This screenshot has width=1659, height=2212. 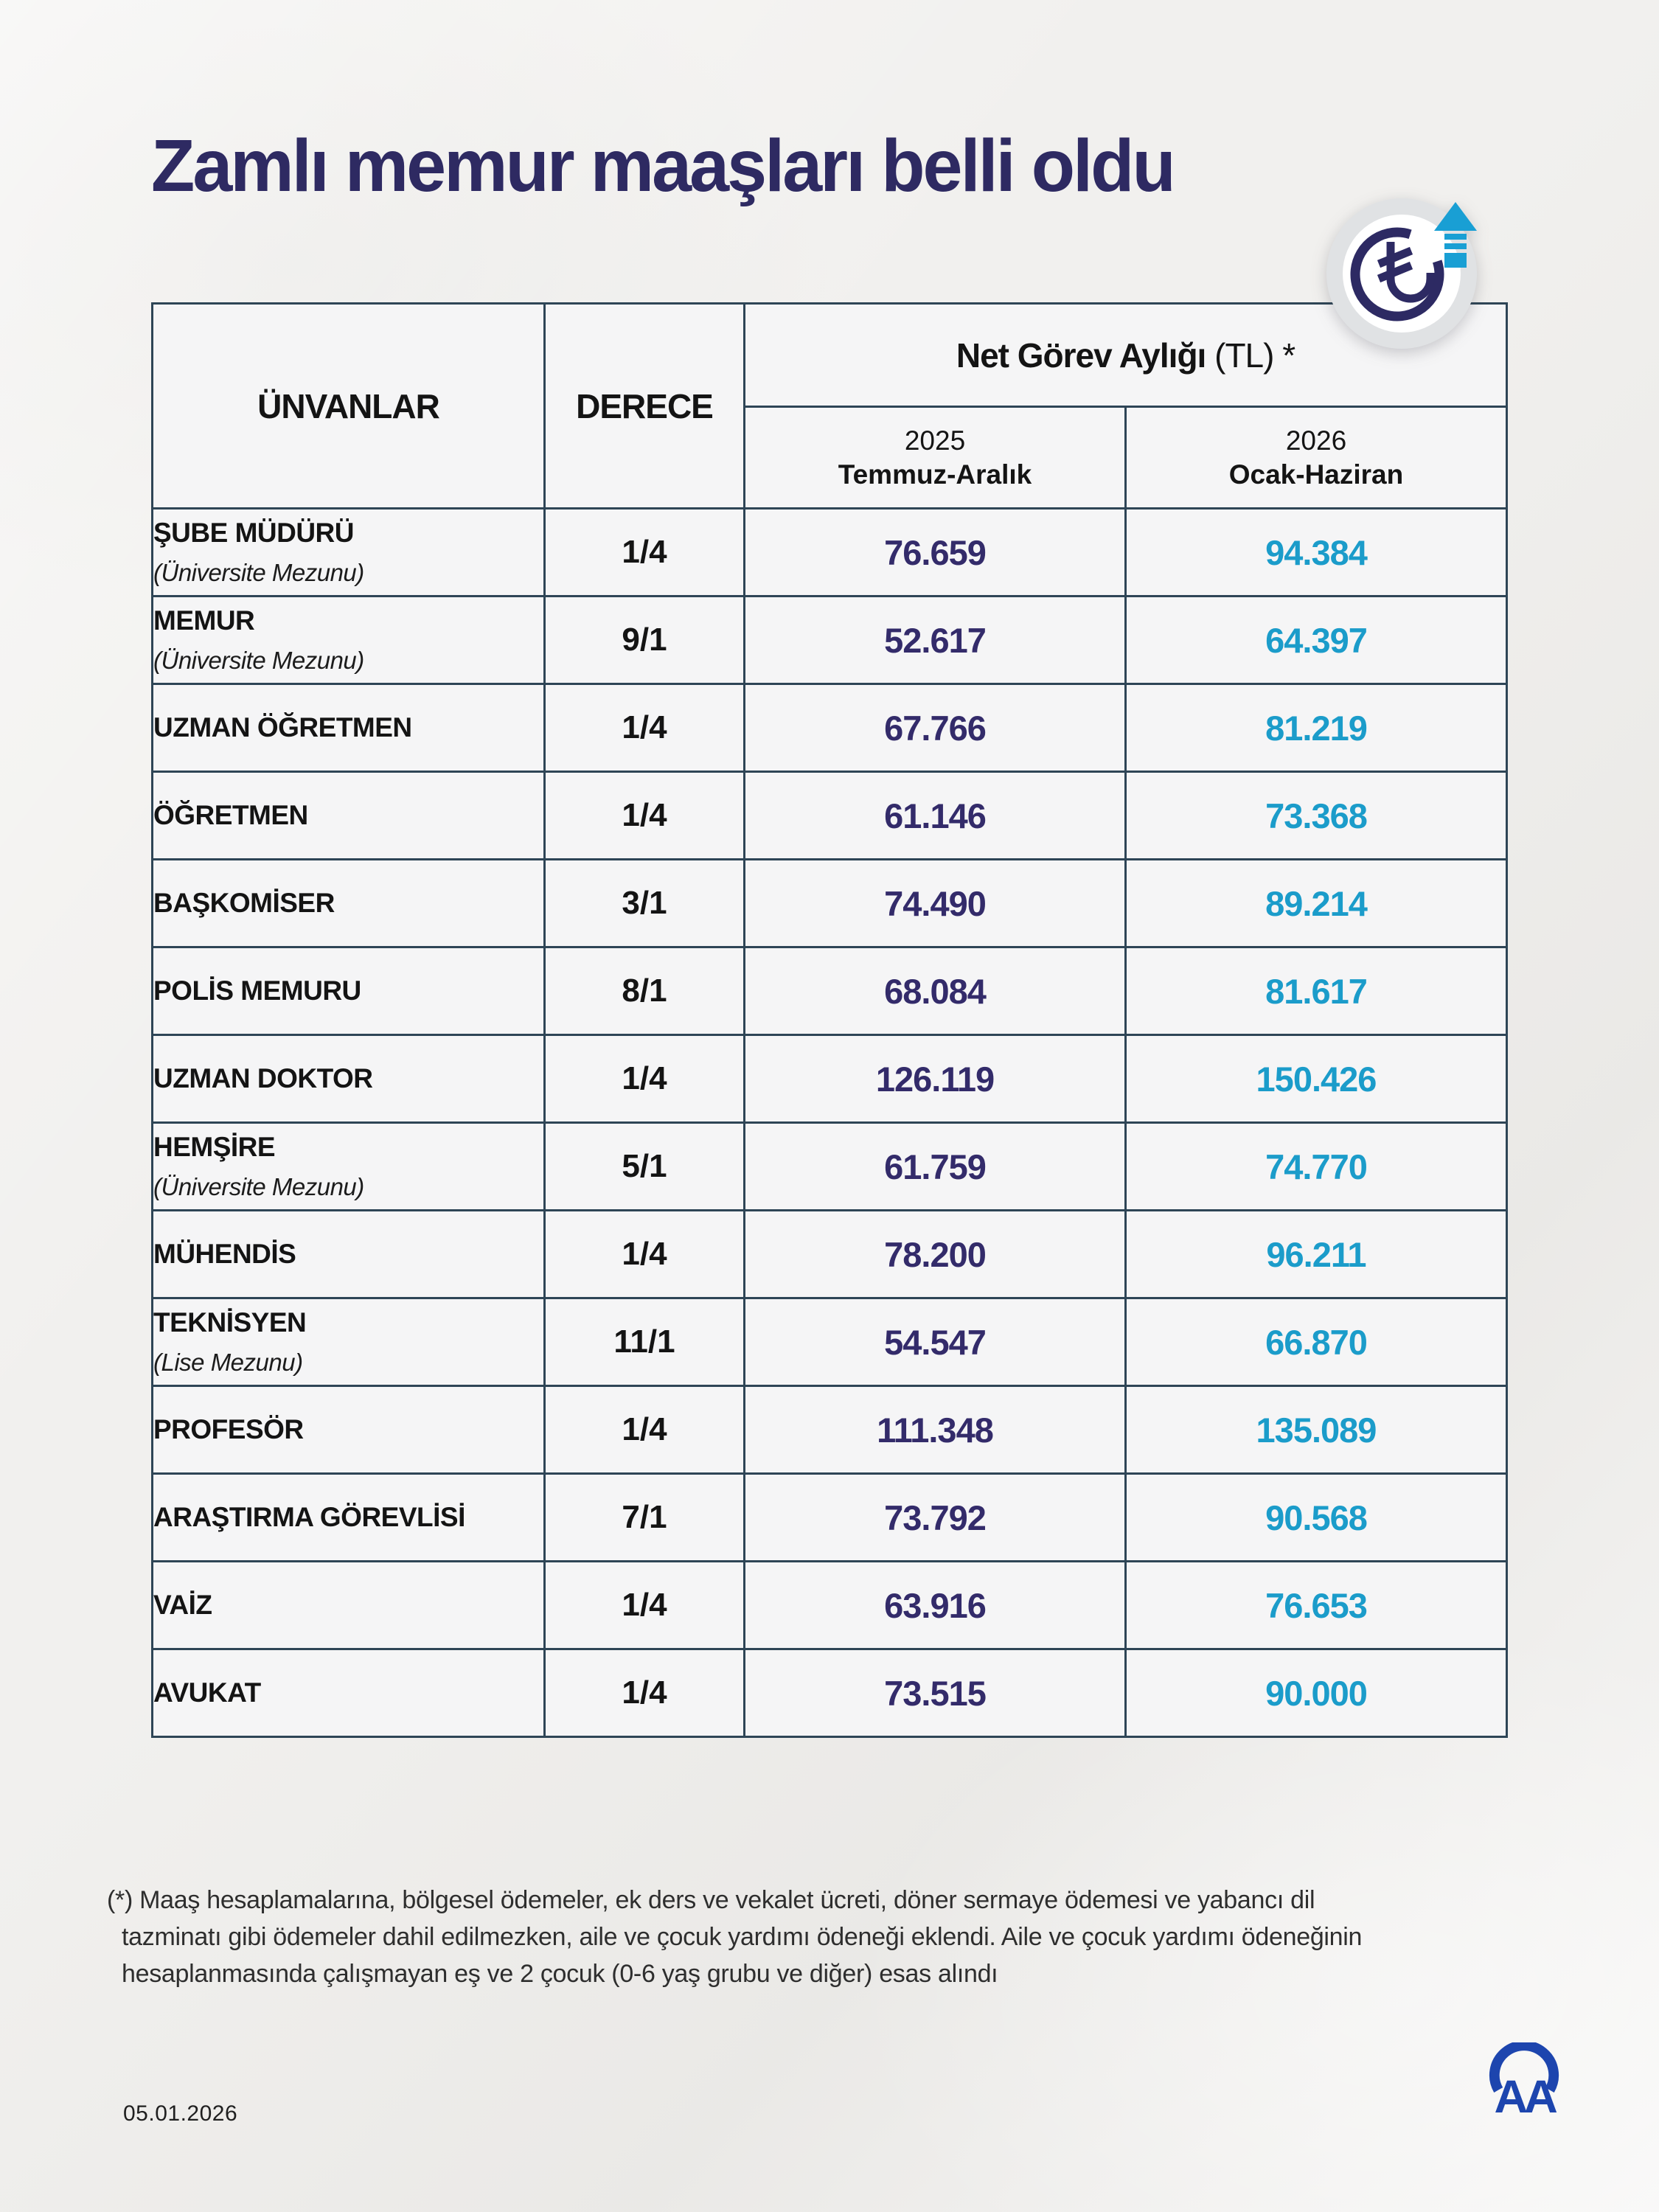 I want to click on row-derece: 8/1, so click(x=644, y=991).